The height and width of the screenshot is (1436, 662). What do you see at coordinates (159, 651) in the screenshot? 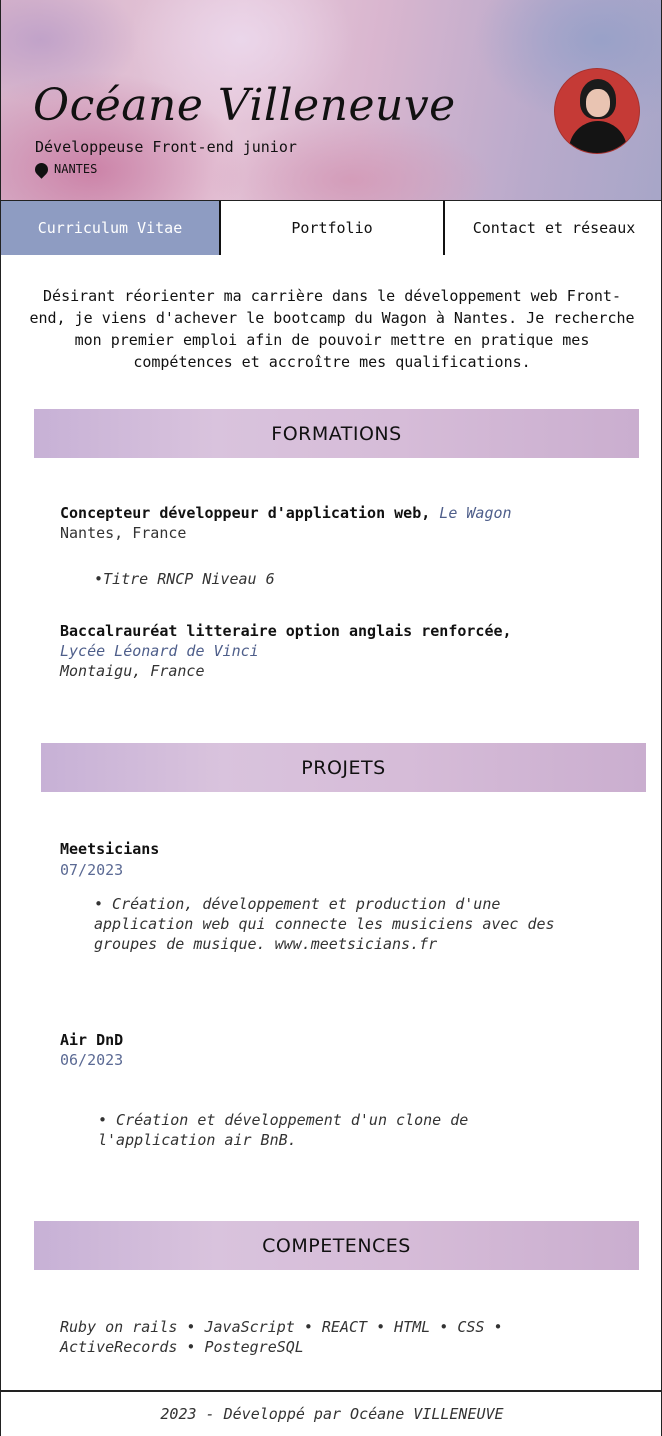
I see `formation-school-link: Lycée Léonard de Vinci` at bounding box center [159, 651].